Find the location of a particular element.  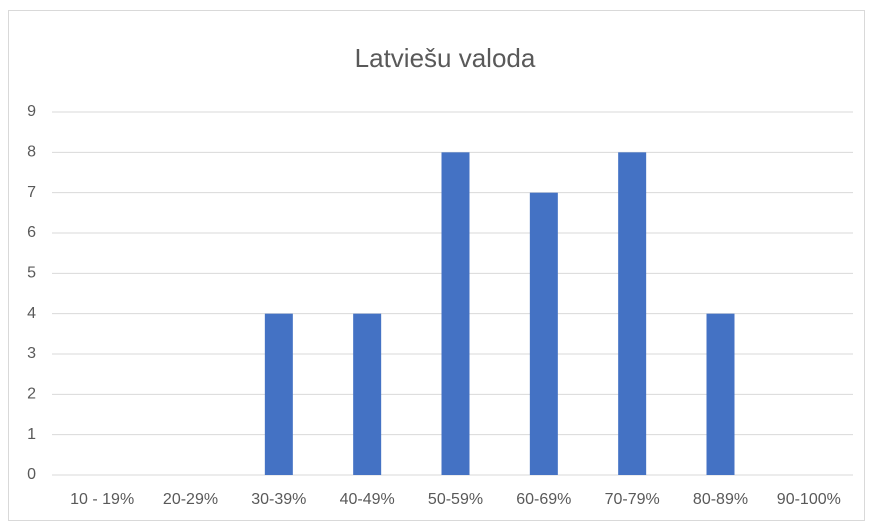

x-tick-label: 50-59% is located at coordinates (455, 499).